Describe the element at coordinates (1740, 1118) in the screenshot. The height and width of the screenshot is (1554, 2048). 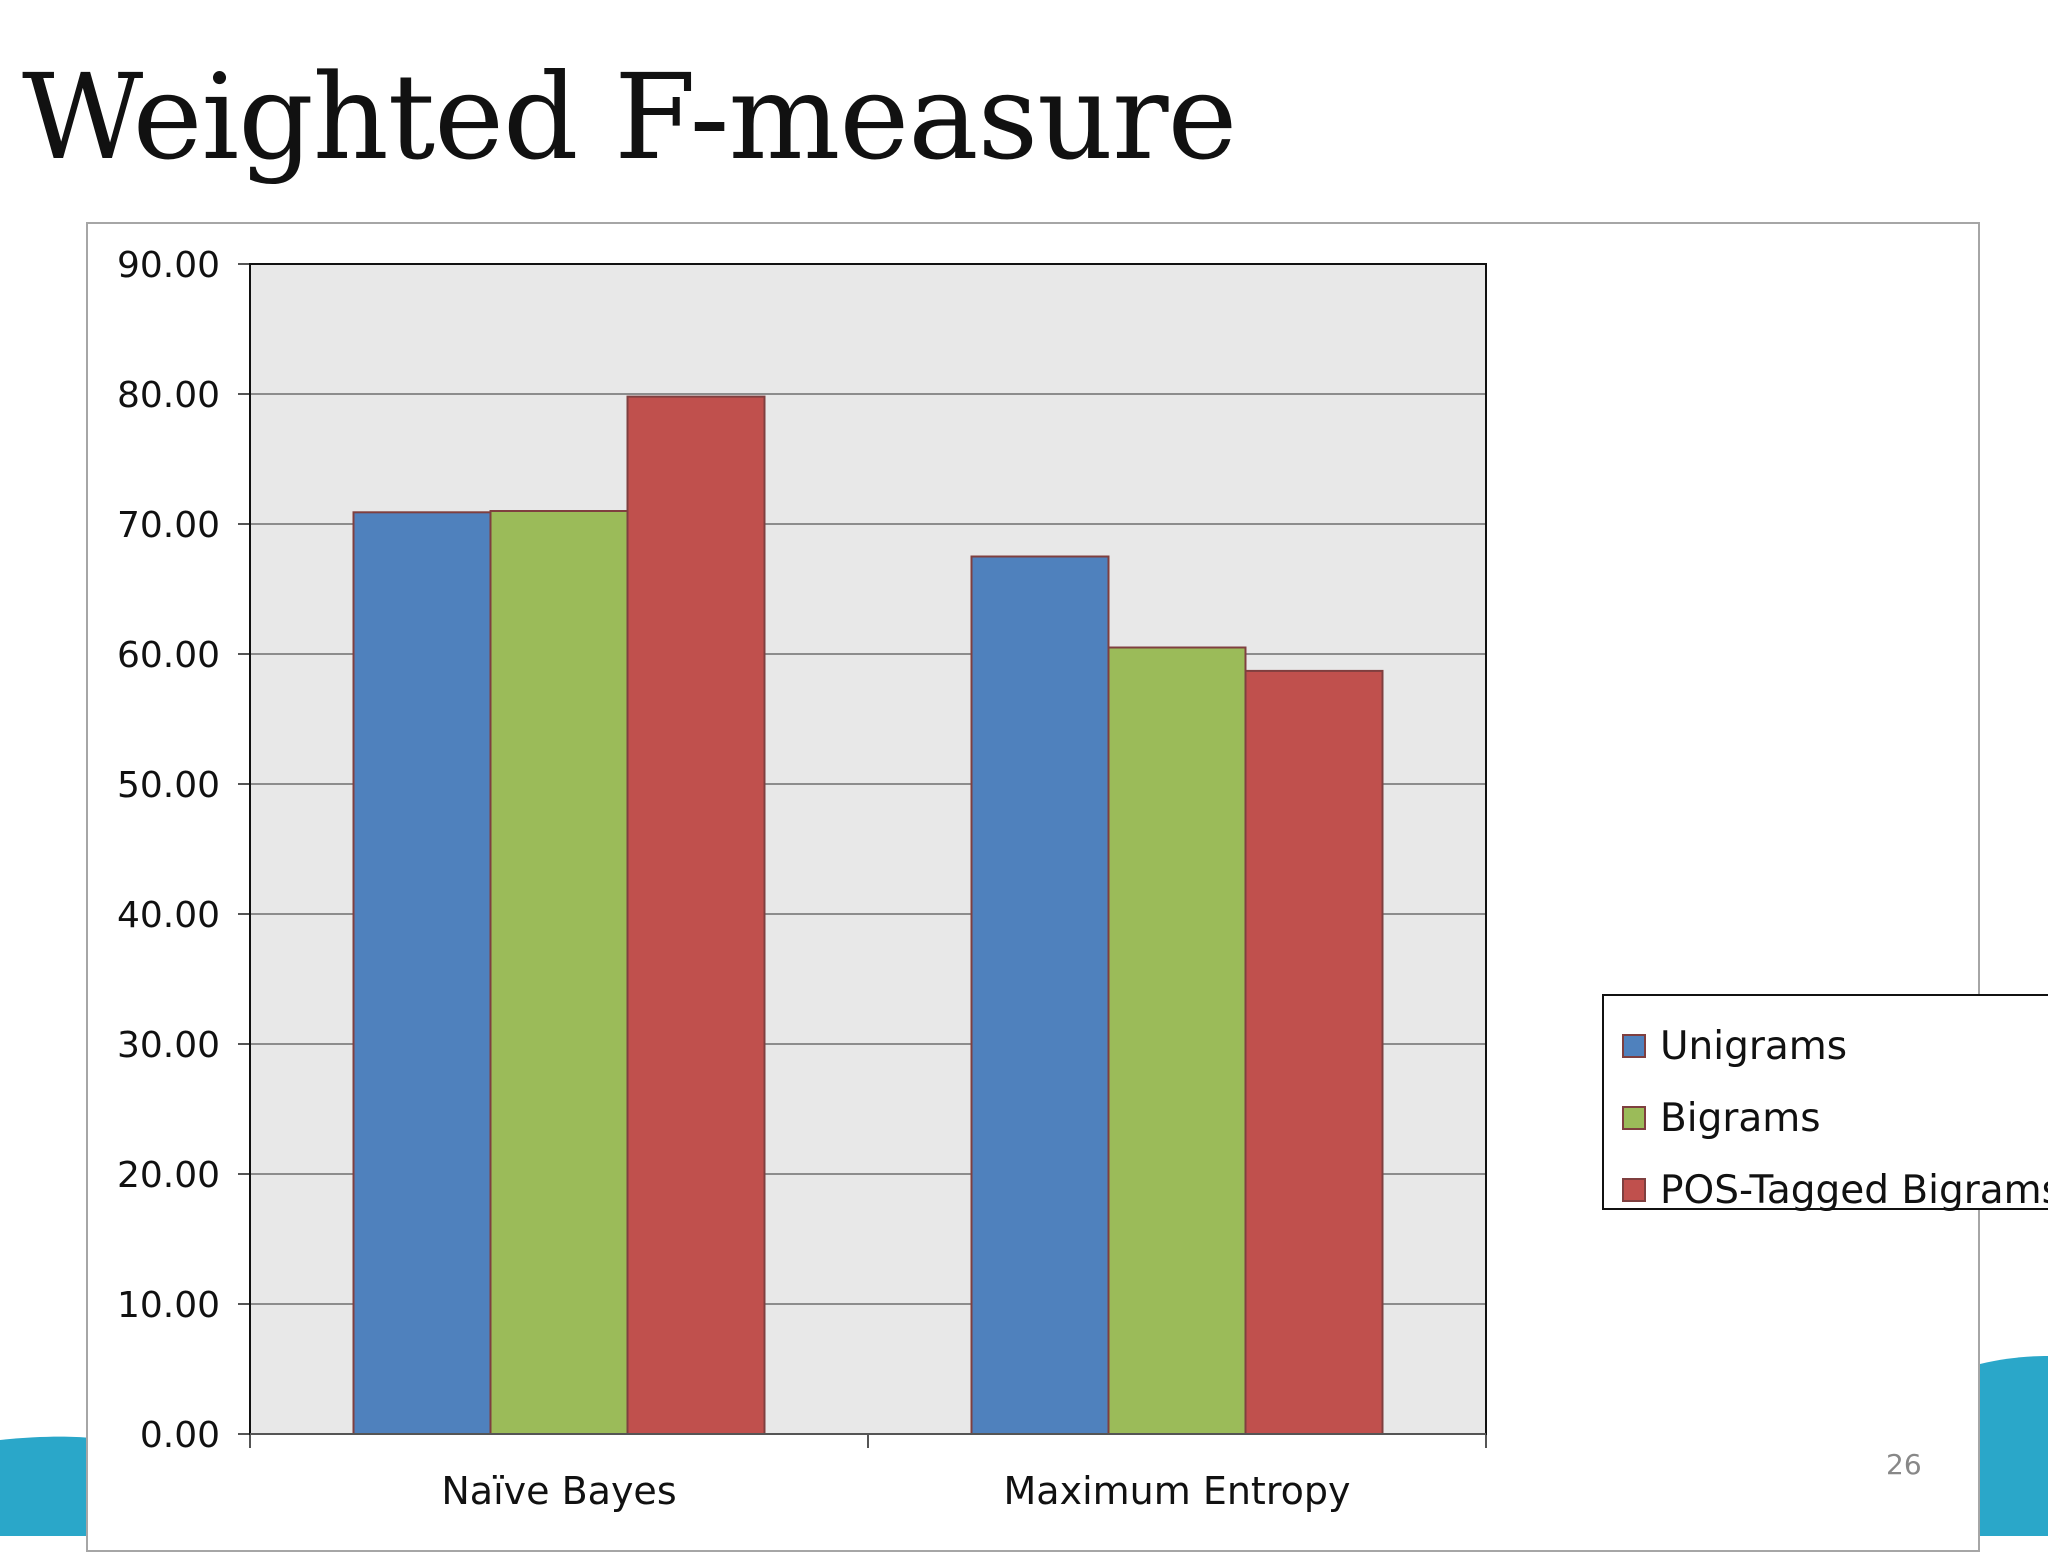
I see `legend-label-bigrams: Bigrams` at that location.